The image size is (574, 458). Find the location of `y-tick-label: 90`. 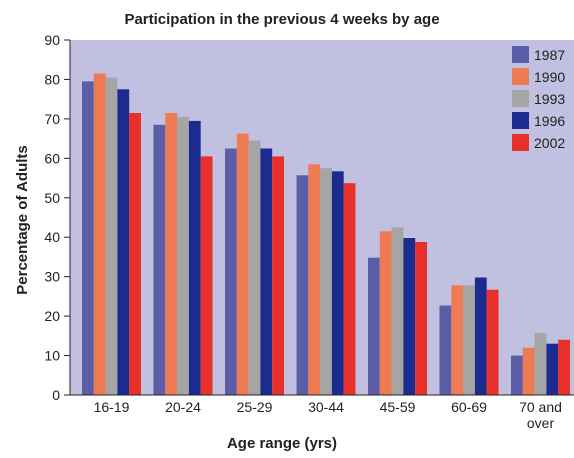

y-tick-label: 90 is located at coordinates (52, 40).